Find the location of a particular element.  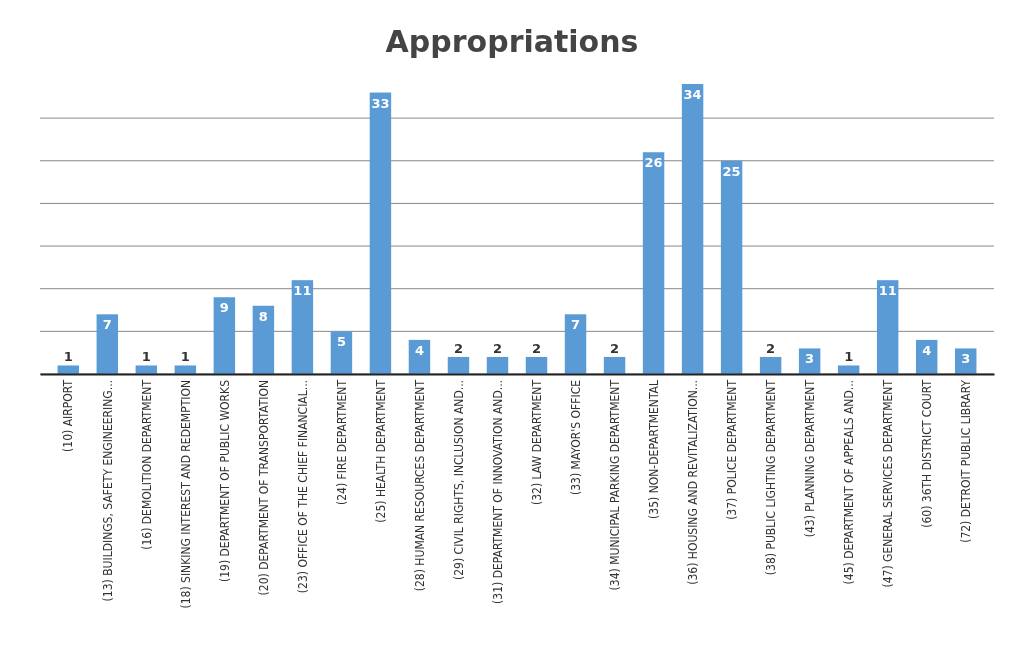

x-tick-label: (19) DEPARTMENT OF PUBLIC WORKS is located at coordinates (224, 481).